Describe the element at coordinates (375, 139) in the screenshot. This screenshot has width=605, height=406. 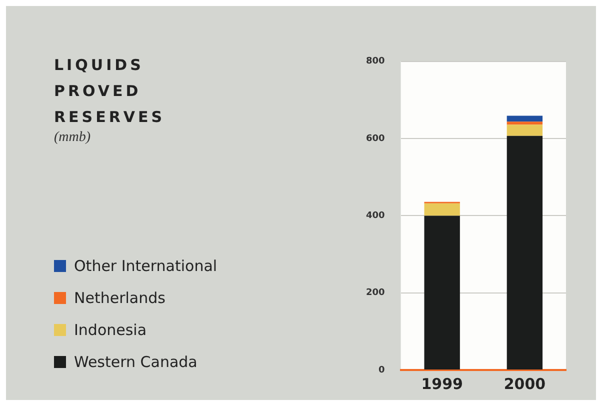
I see `y-tick-label: 600` at that location.